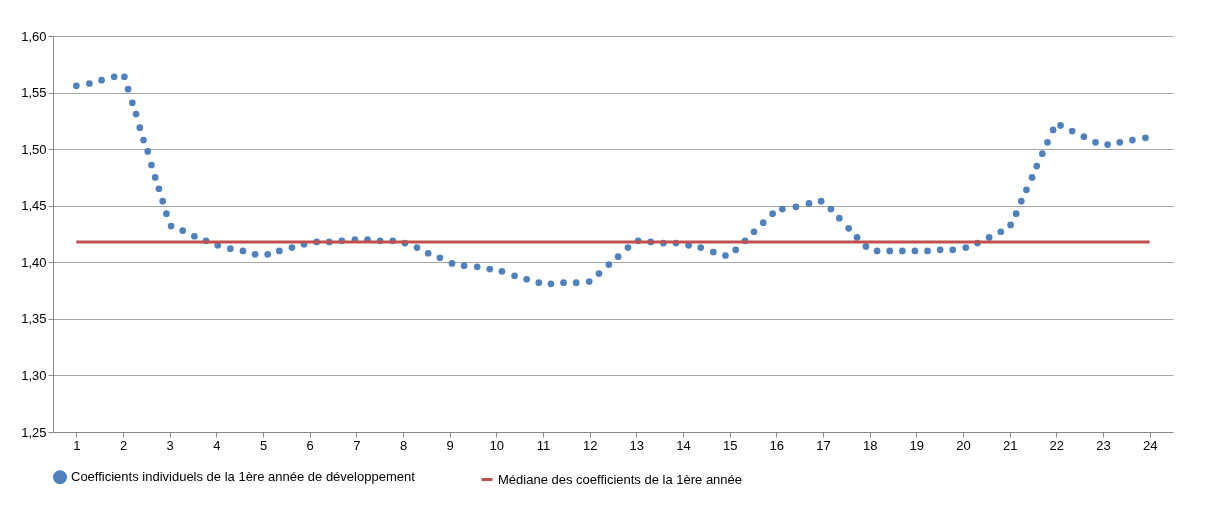 The width and height of the screenshot is (1215, 509). I want to click on x-tick-label: 21, so click(1010, 445).